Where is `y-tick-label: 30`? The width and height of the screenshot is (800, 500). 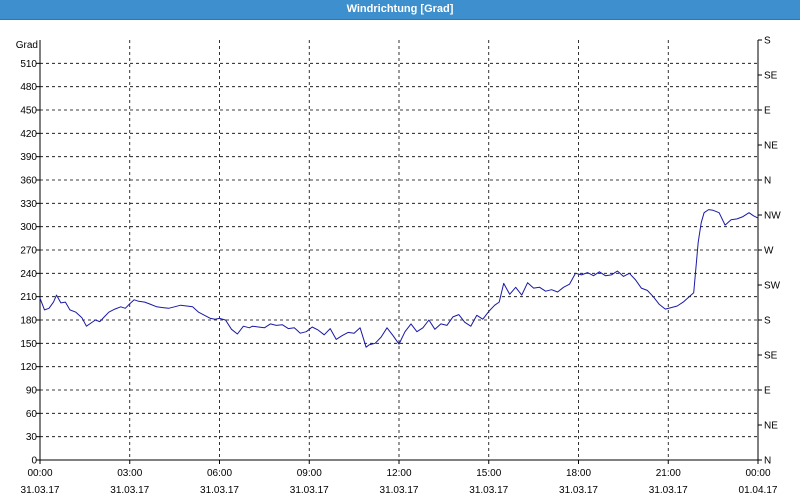
y-tick-label: 30 is located at coordinates (32, 437).